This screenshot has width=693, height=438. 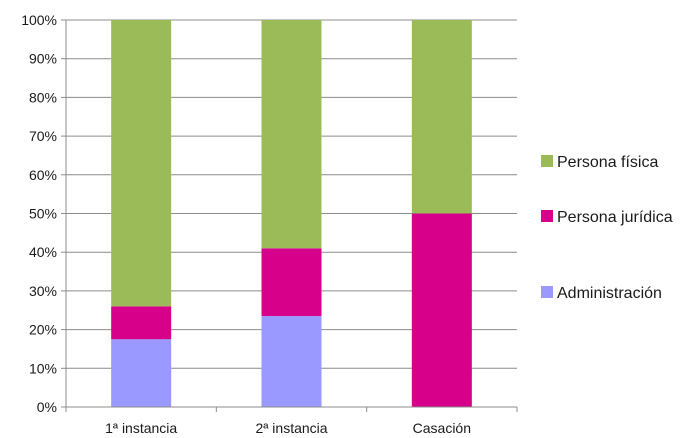 What do you see at coordinates (607, 162) in the screenshot?
I see `legend-label: Persona física` at bounding box center [607, 162].